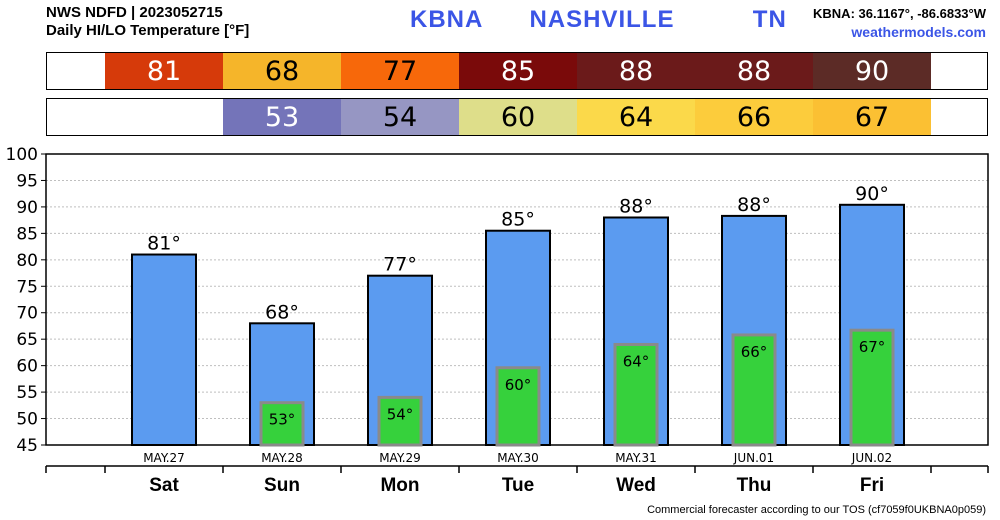  What do you see at coordinates (400, 414) in the screenshot?
I see `low-temp-label: 54°` at bounding box center [400, 414].